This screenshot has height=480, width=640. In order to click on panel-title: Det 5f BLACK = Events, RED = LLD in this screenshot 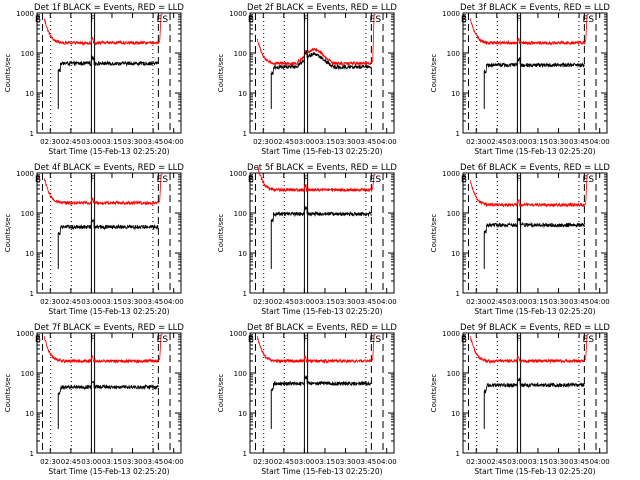, I will do `click(322, 168)`.